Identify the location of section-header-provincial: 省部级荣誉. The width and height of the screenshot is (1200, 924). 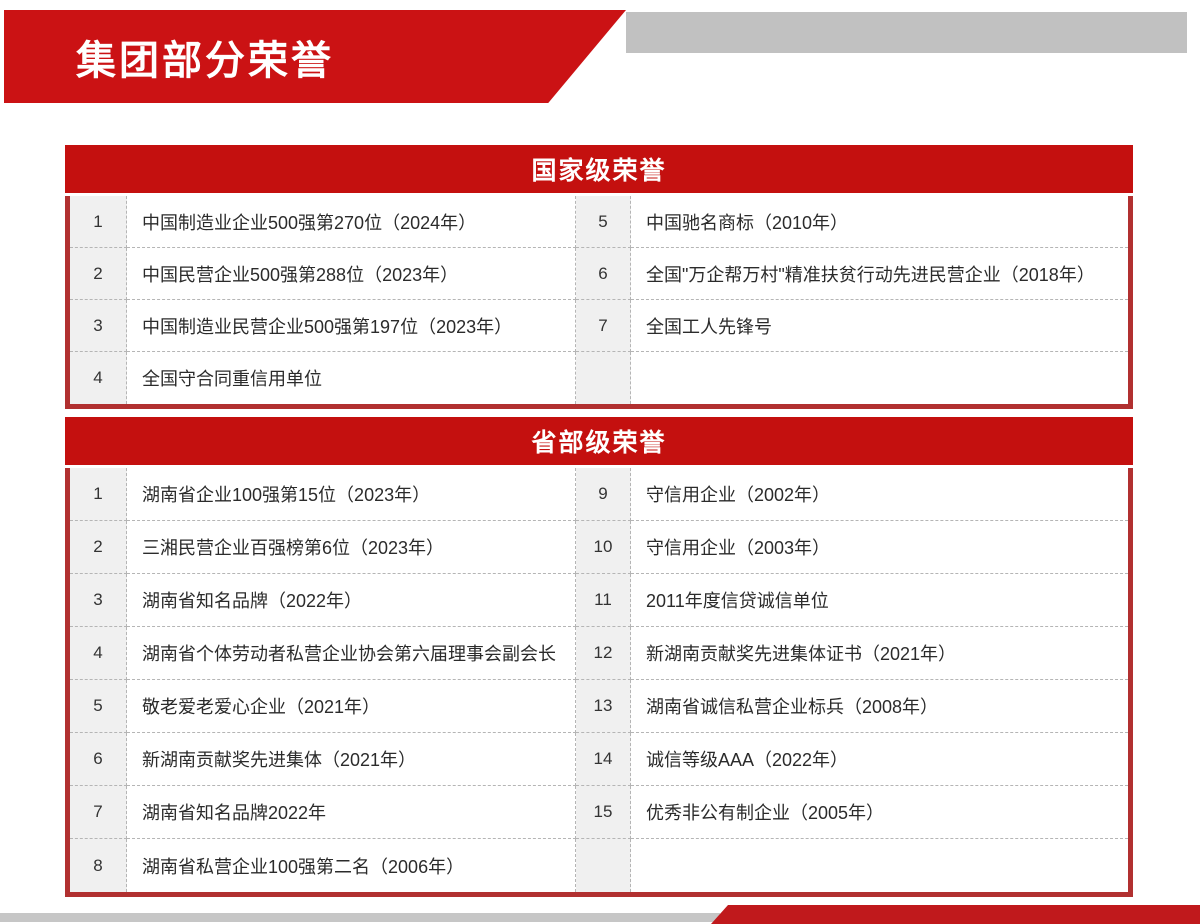
(599, 441).